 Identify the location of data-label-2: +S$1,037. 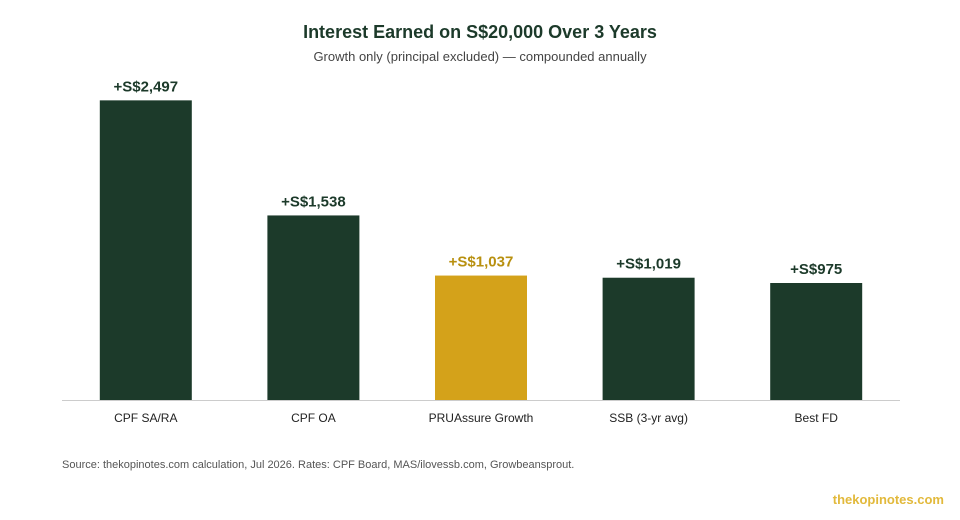
(481, 262).